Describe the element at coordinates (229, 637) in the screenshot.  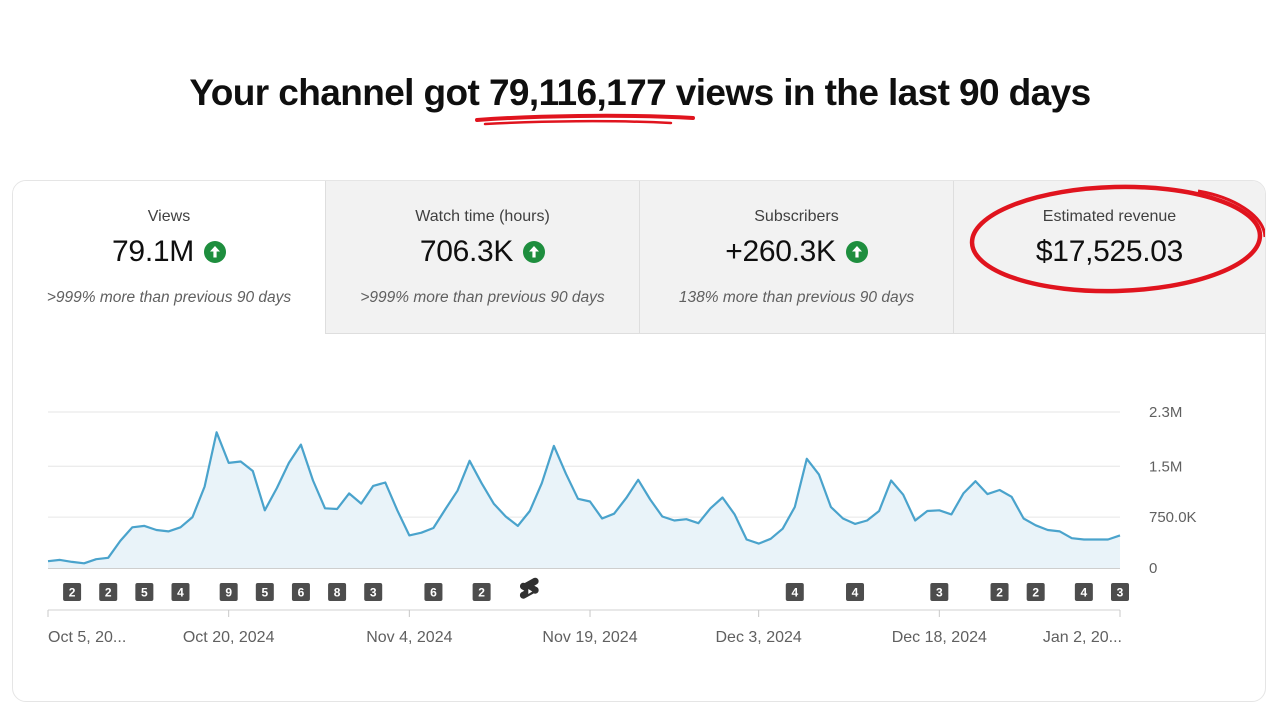
I see `x-tick-label: Oct 20, 2024` at that location.